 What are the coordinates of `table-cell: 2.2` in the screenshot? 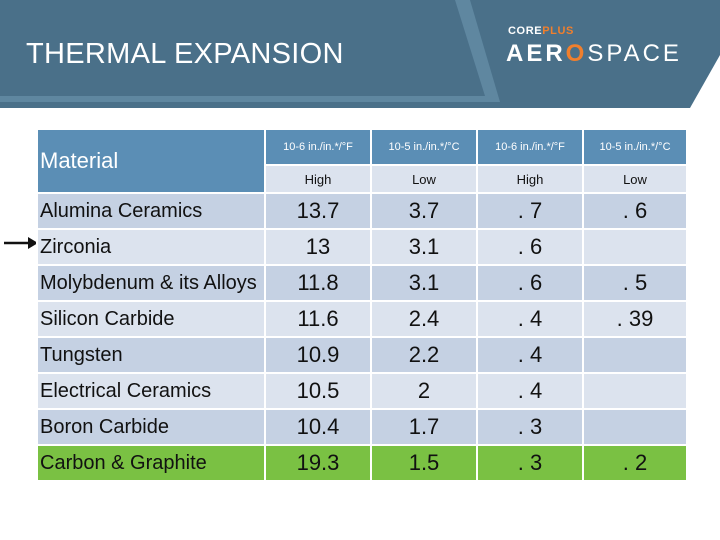 It's located at (424, 355).